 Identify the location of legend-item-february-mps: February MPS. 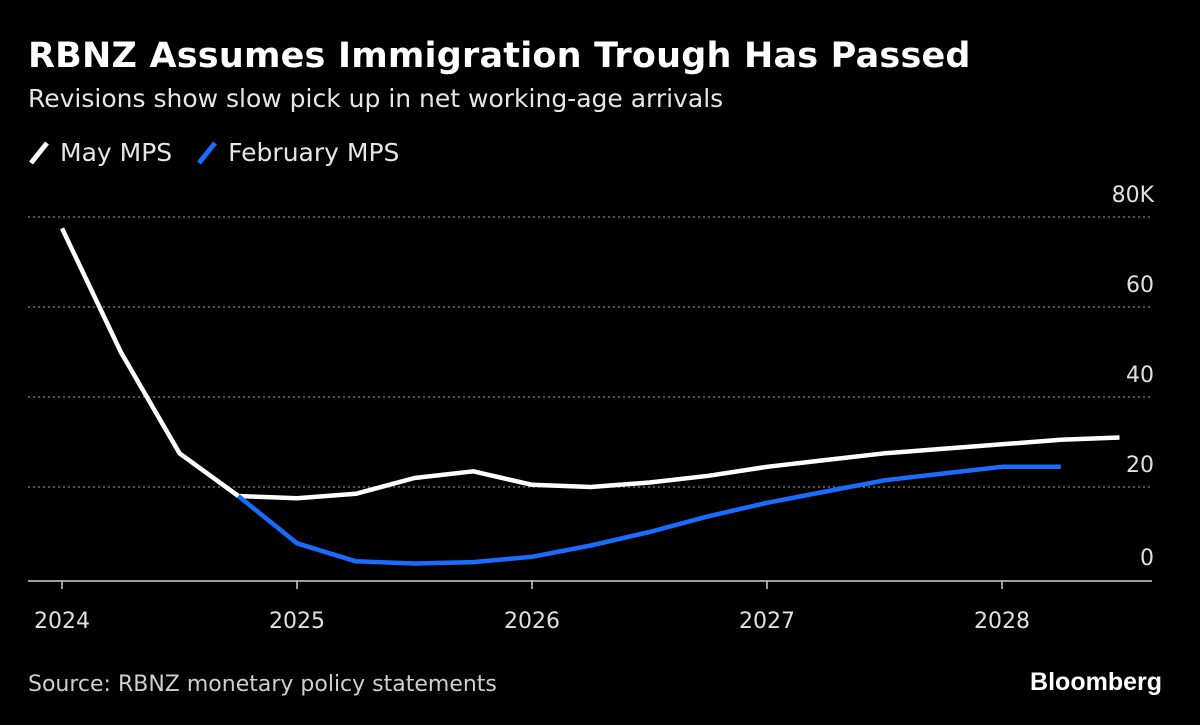
(297, 152).